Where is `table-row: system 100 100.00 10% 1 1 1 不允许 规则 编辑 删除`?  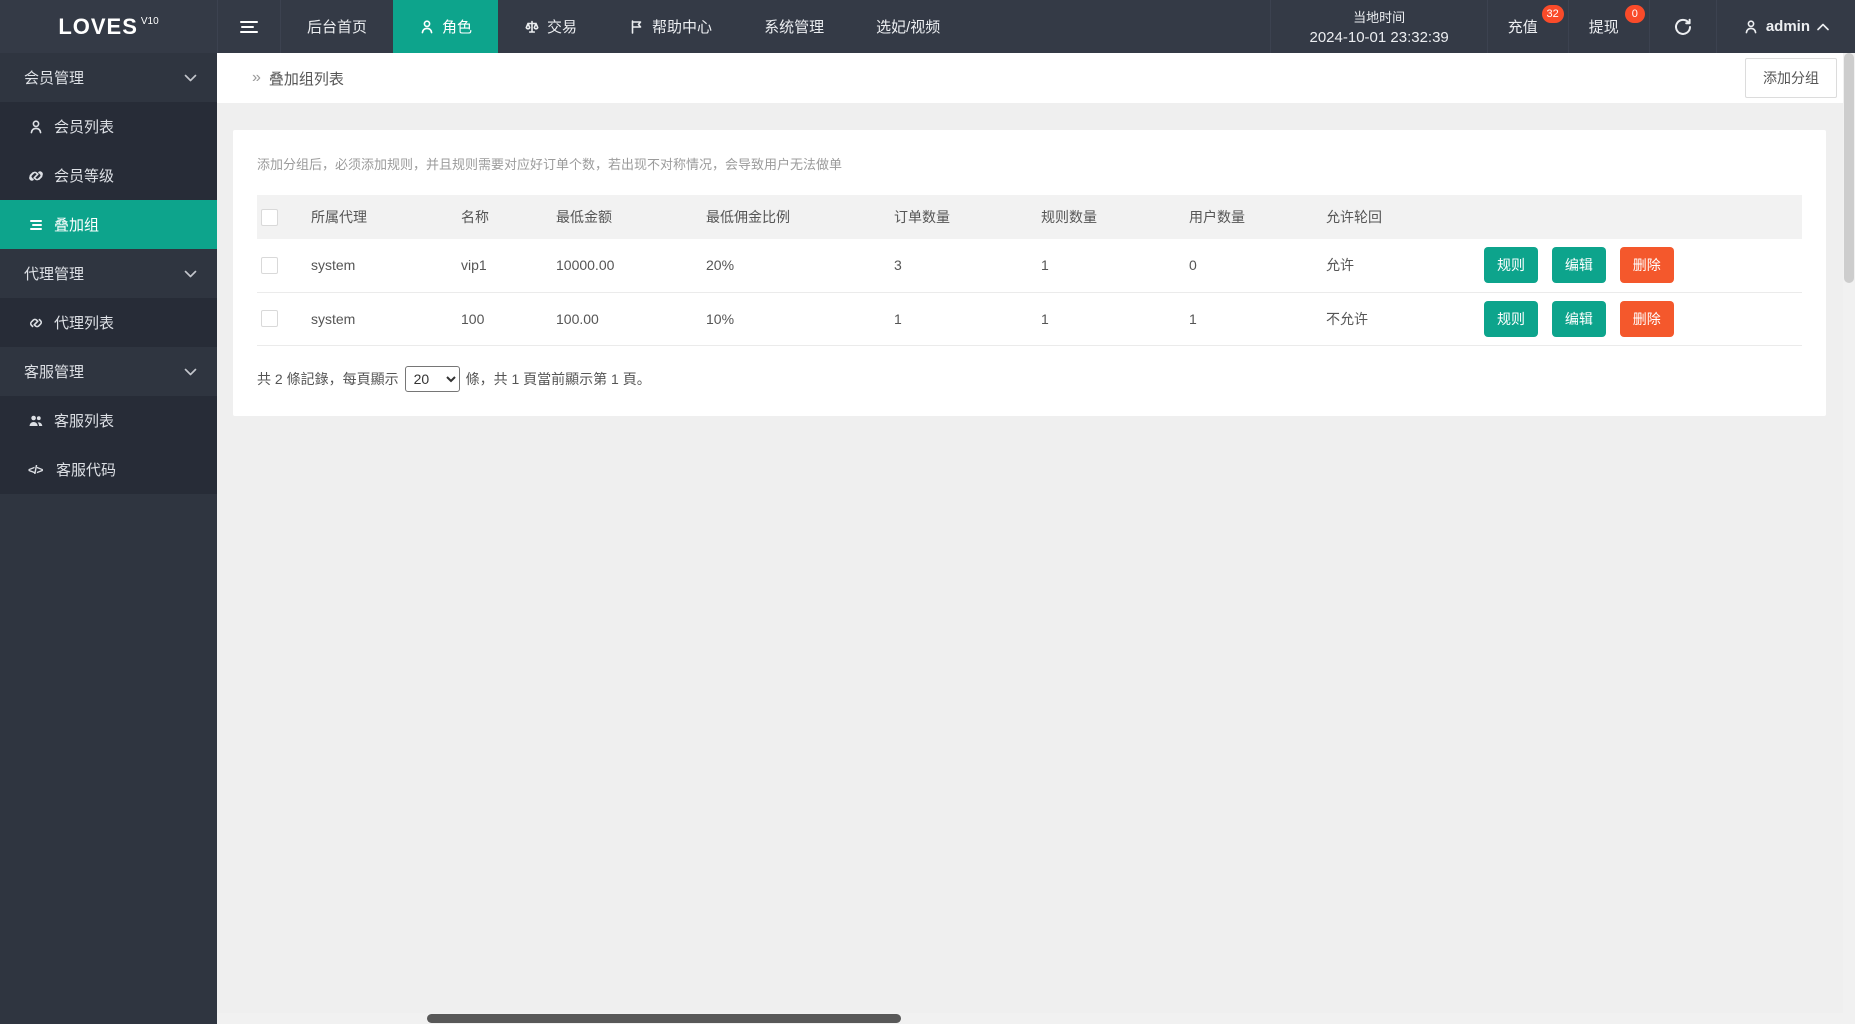 table-row: system 100 100.00 10% 1 1 1 不允许 规则 编辑 删除 is located at coordinates (1029, 319).